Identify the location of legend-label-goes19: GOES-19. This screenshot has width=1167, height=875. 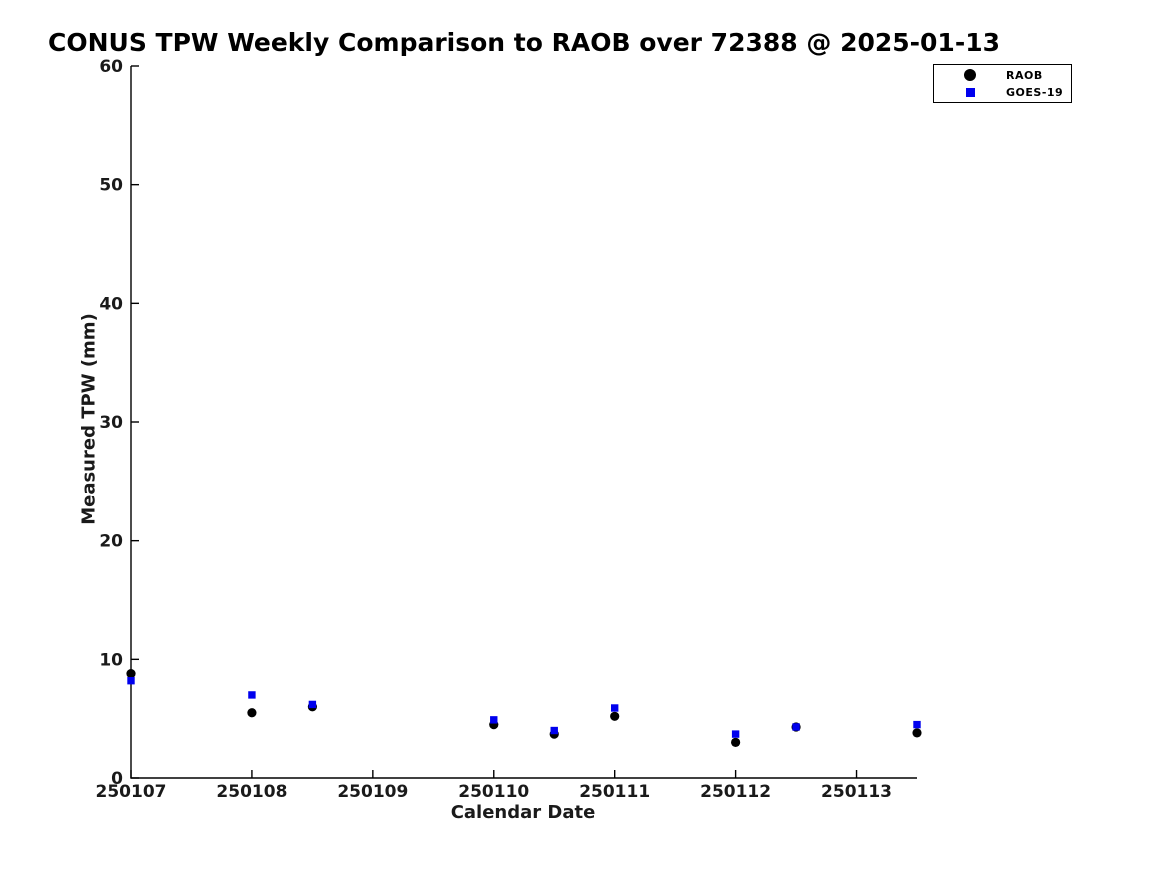
(1035, 92).